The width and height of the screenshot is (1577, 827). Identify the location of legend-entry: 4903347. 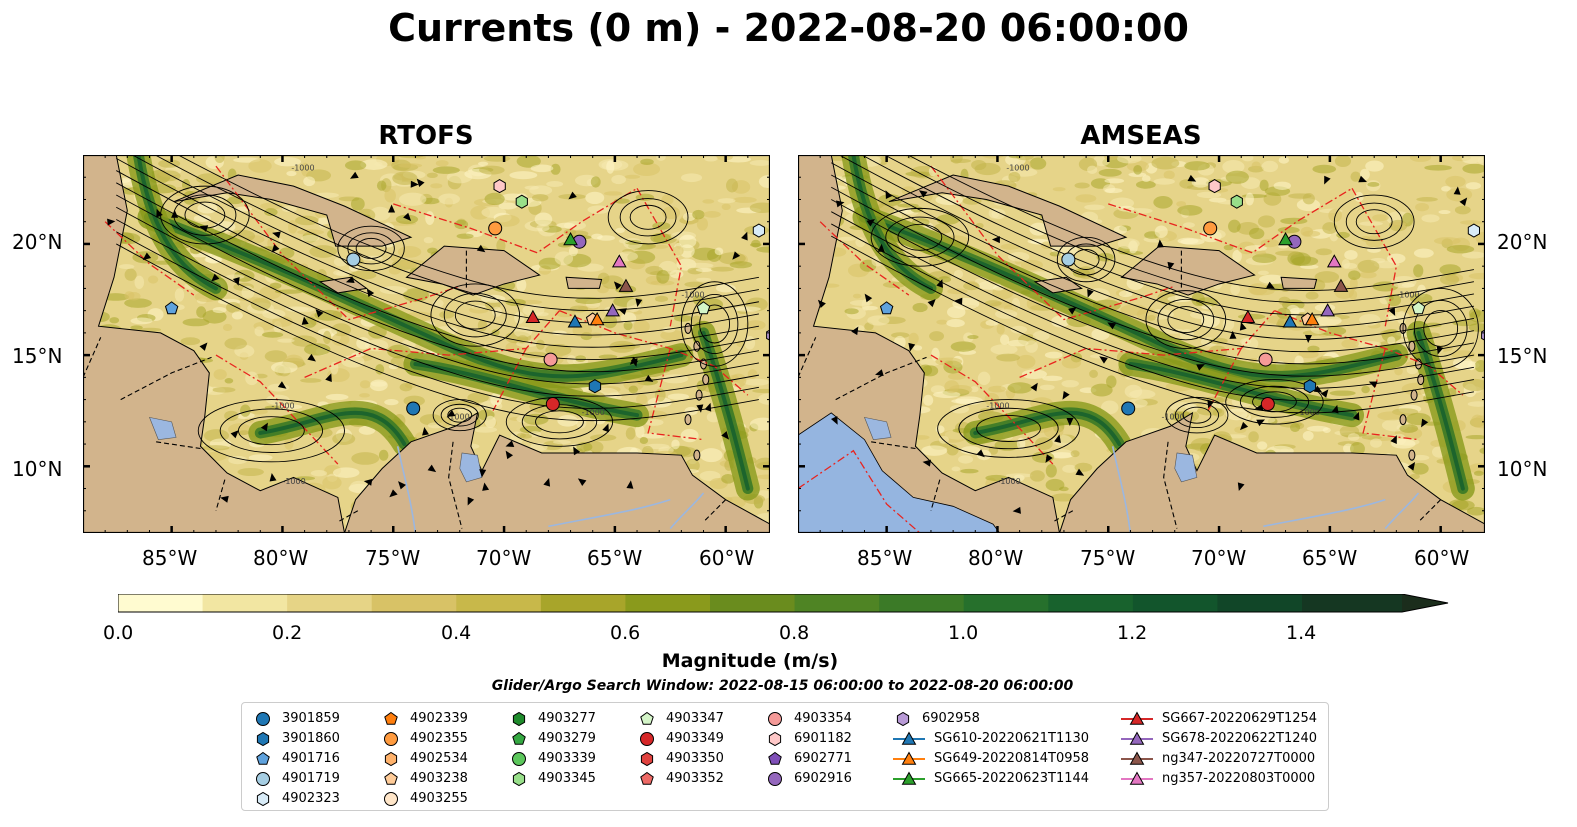
(680, 718).